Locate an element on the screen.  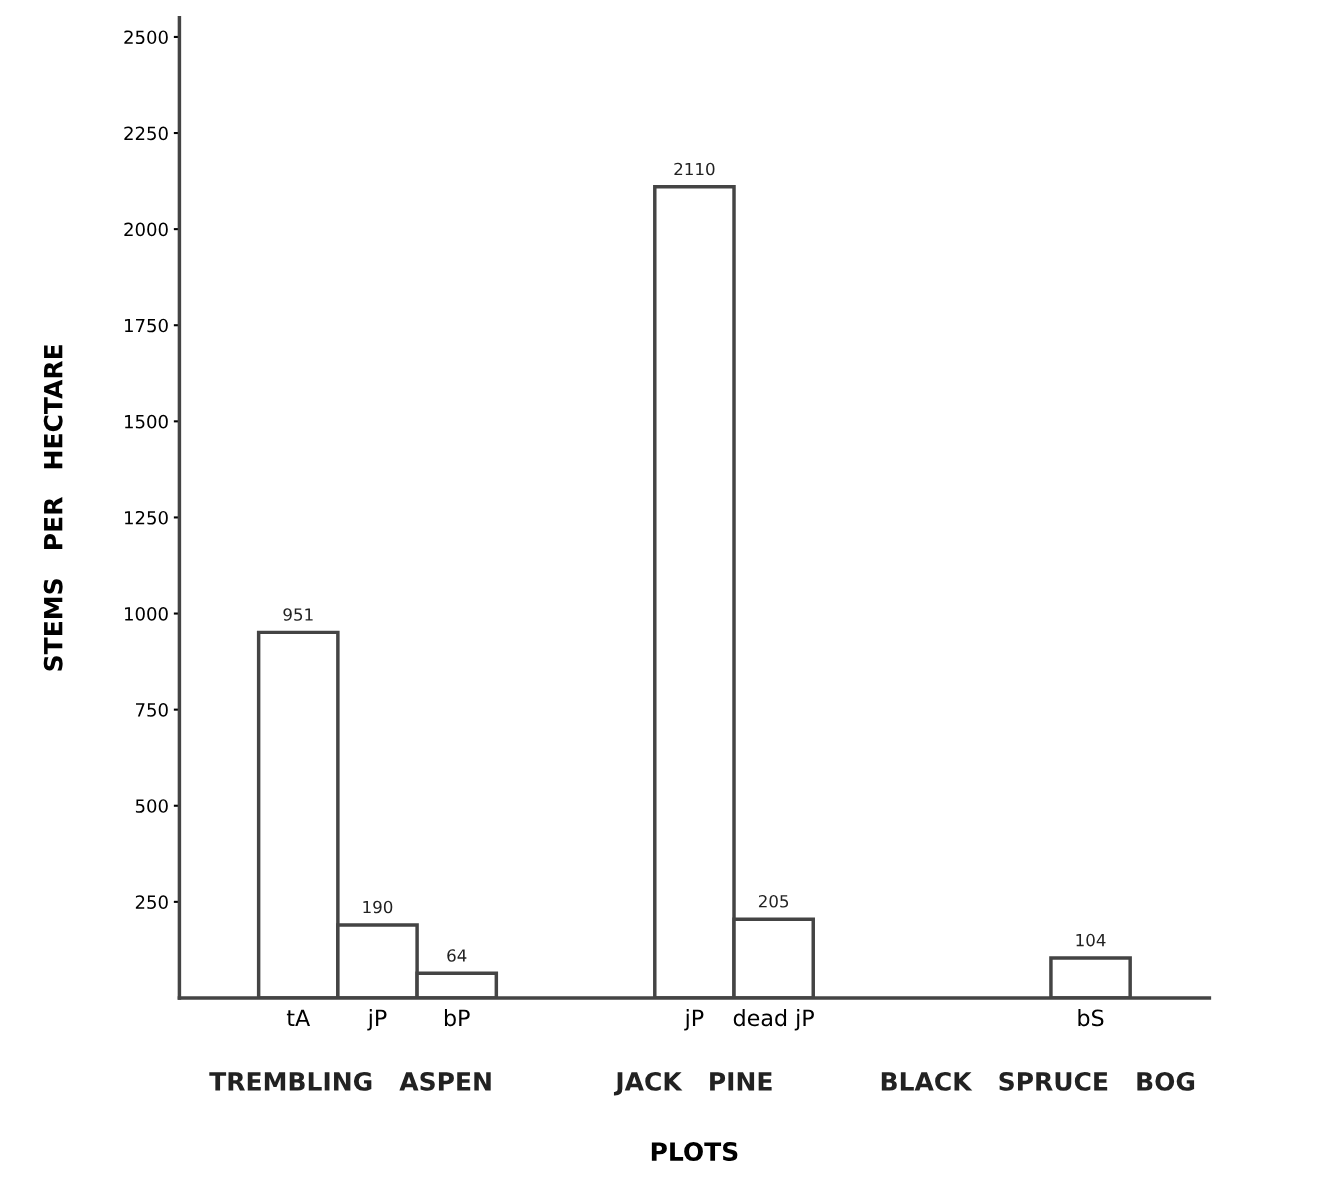
y-tick-label: 2250 is located at coordinates (146, 133).